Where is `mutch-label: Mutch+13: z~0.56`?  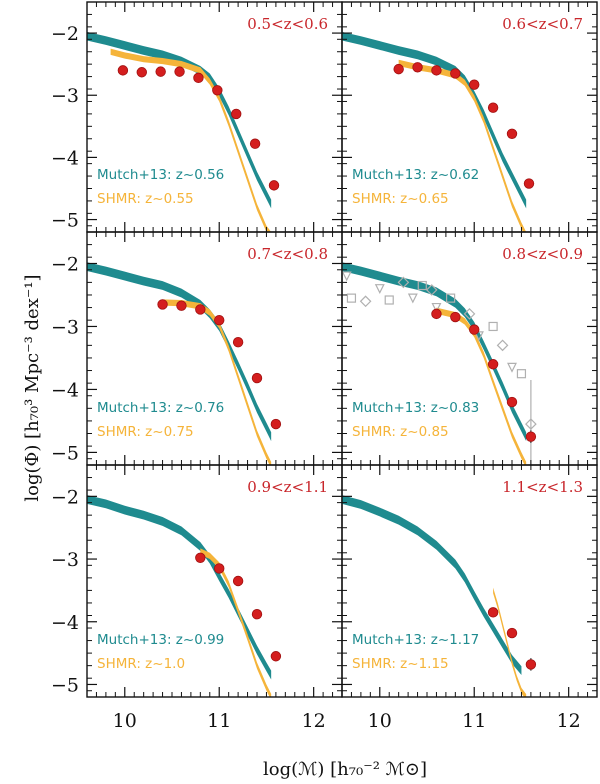 mutch-label: Mutch+13: z~0.56 is located at coordinates (160, 175).